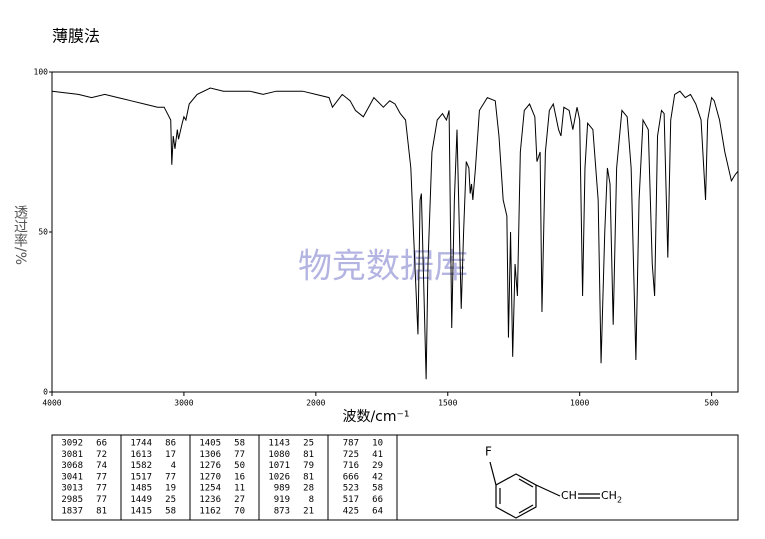  What do you see at coordinates (351, 444) in the screenshot?
I see `peak-wavenumber: 787` at bounding box center [351, 444].